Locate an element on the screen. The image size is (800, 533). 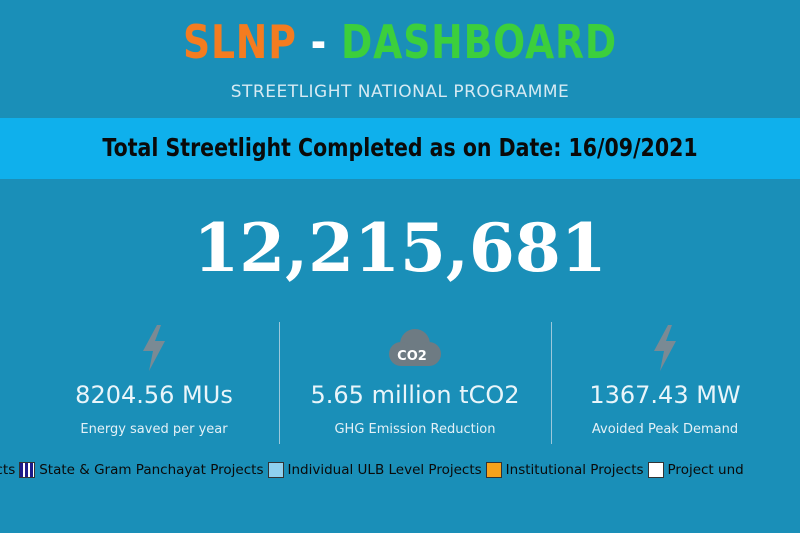
legend-item-institutional: Institutional Projects is located at coordinates (564, 470).